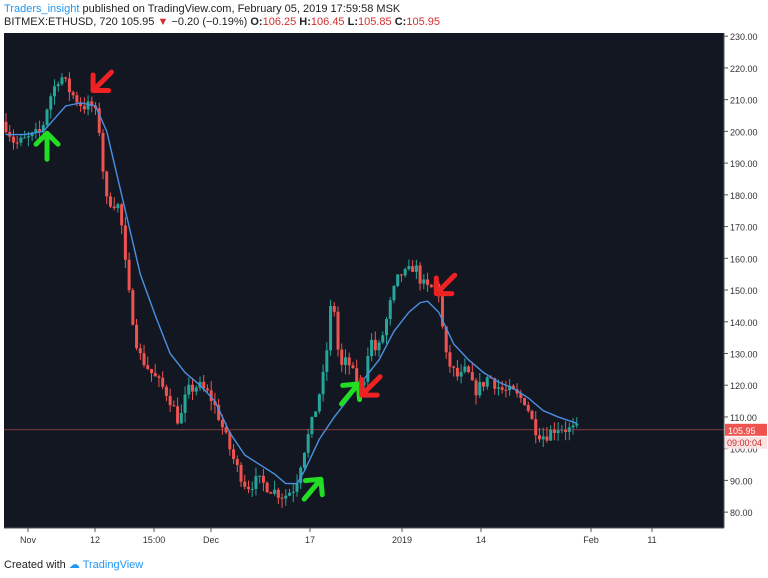 The width and height of the screenshot is (768, 578). Describe the element at coordinates (744, 164) in the screenshot. I see `y-tick-label: 190.00` at that location.